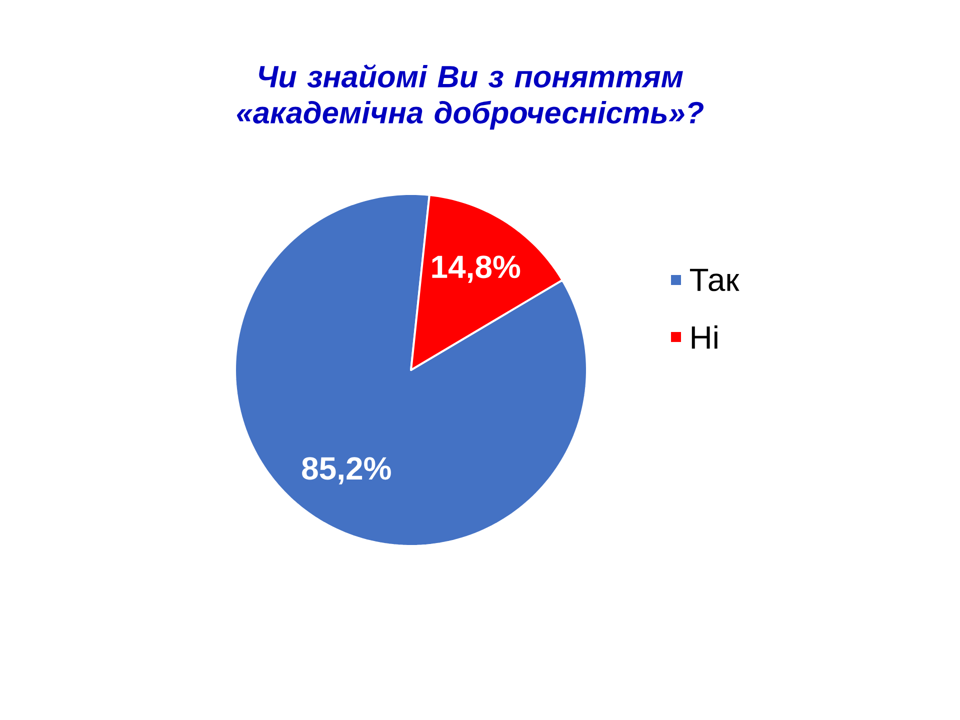 This screenshot has width=960, height=720. What do you see at coordinates (476, 269) in the screenshot?
I see `data-label: 14,8%` at bounding box center [476, 269].